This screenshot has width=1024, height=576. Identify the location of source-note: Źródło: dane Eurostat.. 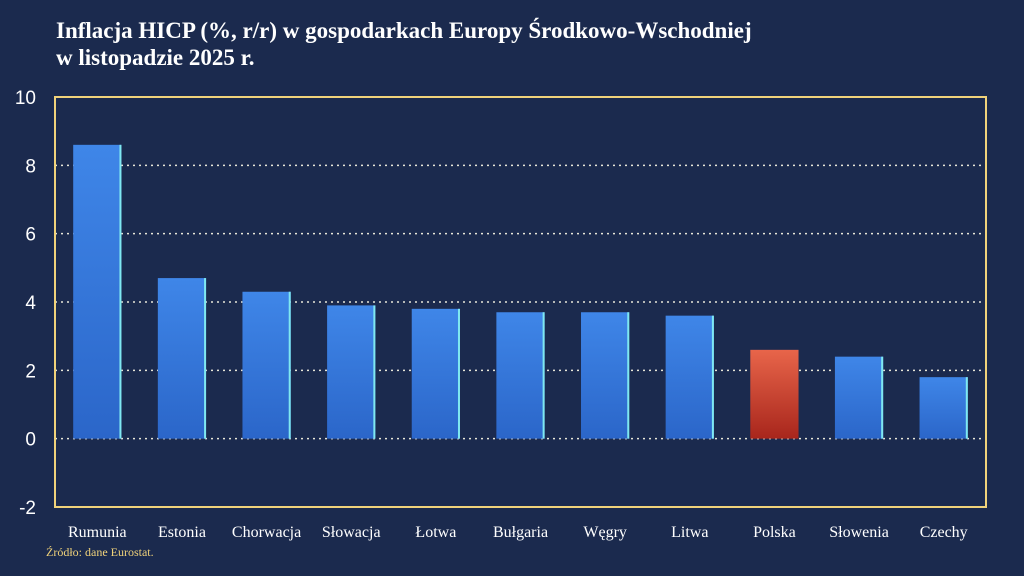
(100, 552).